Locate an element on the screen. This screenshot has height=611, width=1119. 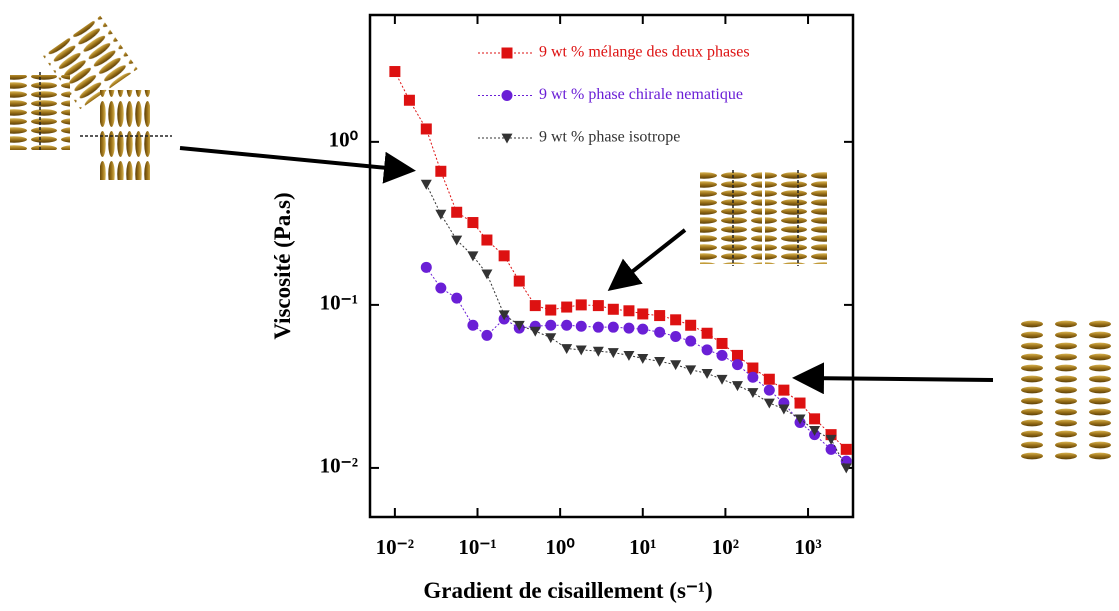
x-tick-label: 10⁻² is located at coordinates (395, 547).